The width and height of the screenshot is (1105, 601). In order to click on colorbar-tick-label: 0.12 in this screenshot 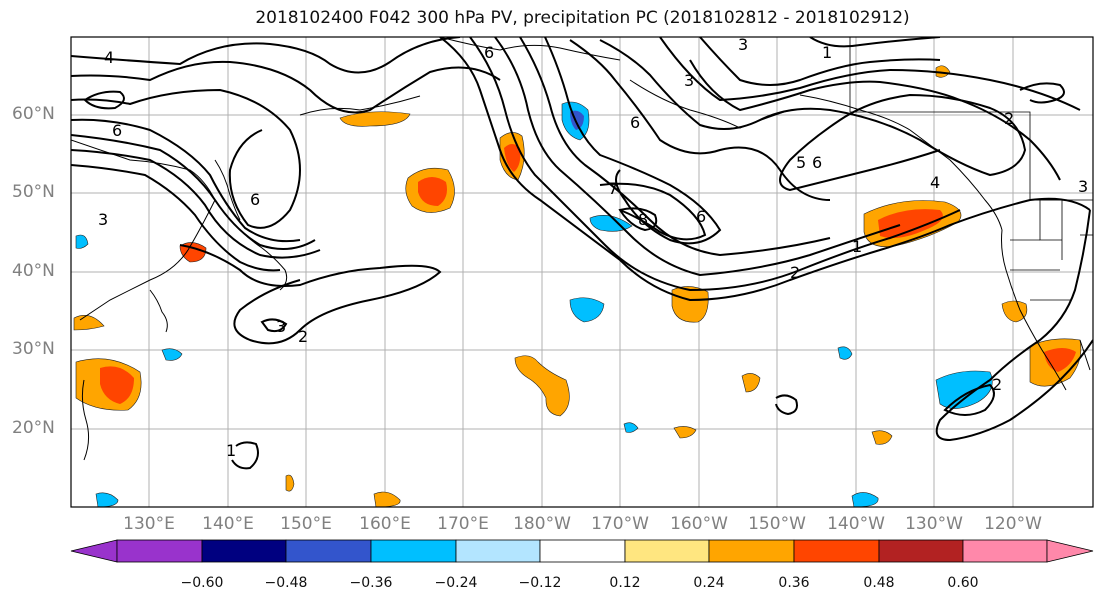, I will do `click(625, 583)`.